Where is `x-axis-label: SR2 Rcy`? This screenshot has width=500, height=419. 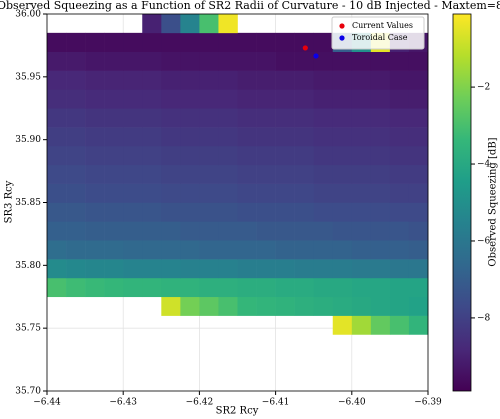
x-axis-label: SR2 Rcy is located at coordinates (237, 411).